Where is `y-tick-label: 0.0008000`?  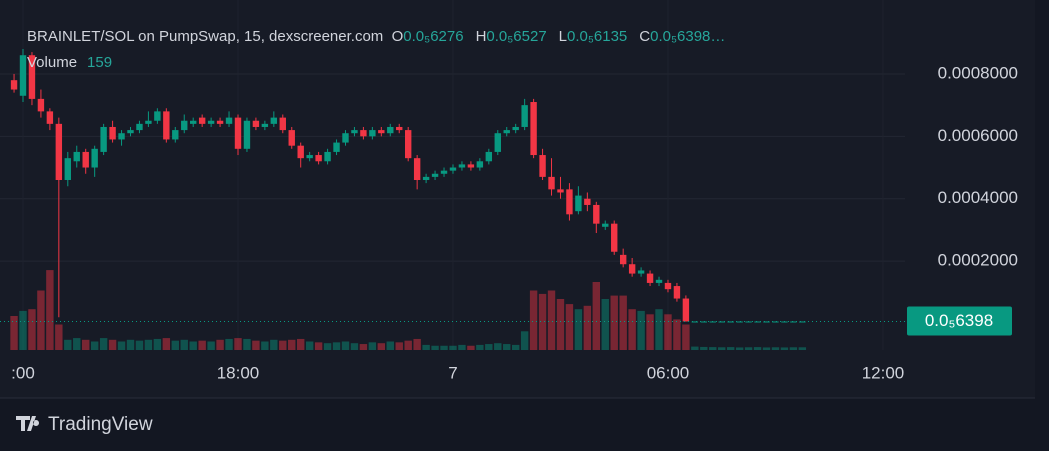 y-tick-label: 0.0008000 is located at coordinates (978, 72).